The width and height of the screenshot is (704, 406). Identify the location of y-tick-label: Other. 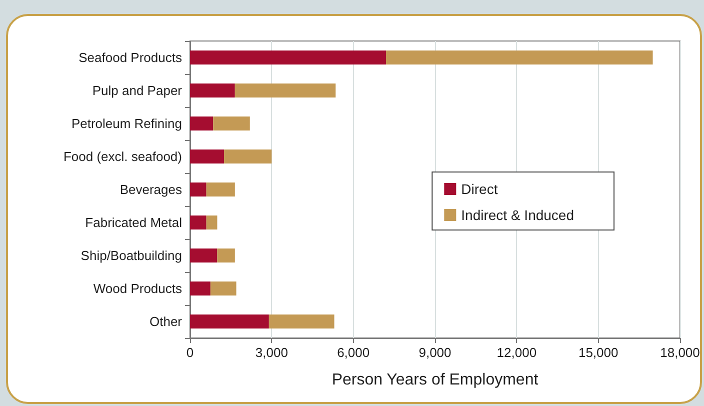
(166, 321).